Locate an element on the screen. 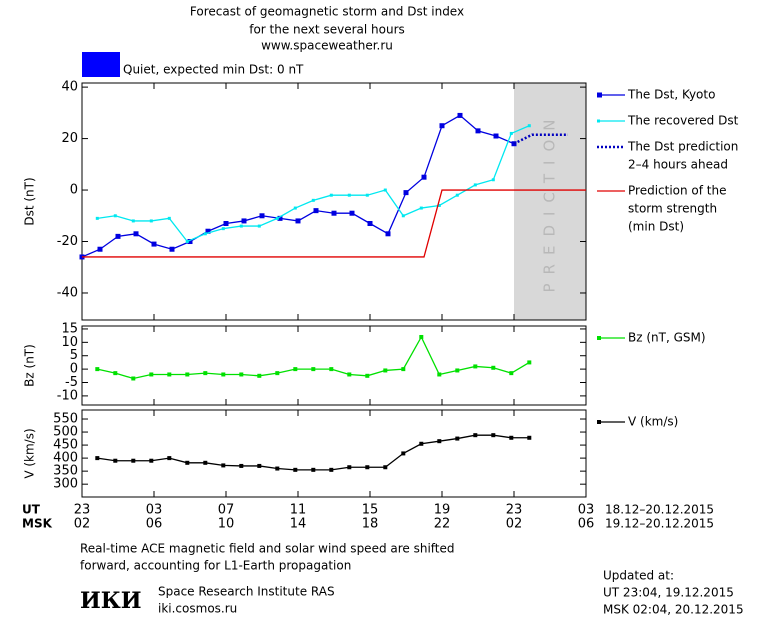 The height and width of the screenshot is (620, 760). x-tick-label: 11 is located at coordinates (298, 510).